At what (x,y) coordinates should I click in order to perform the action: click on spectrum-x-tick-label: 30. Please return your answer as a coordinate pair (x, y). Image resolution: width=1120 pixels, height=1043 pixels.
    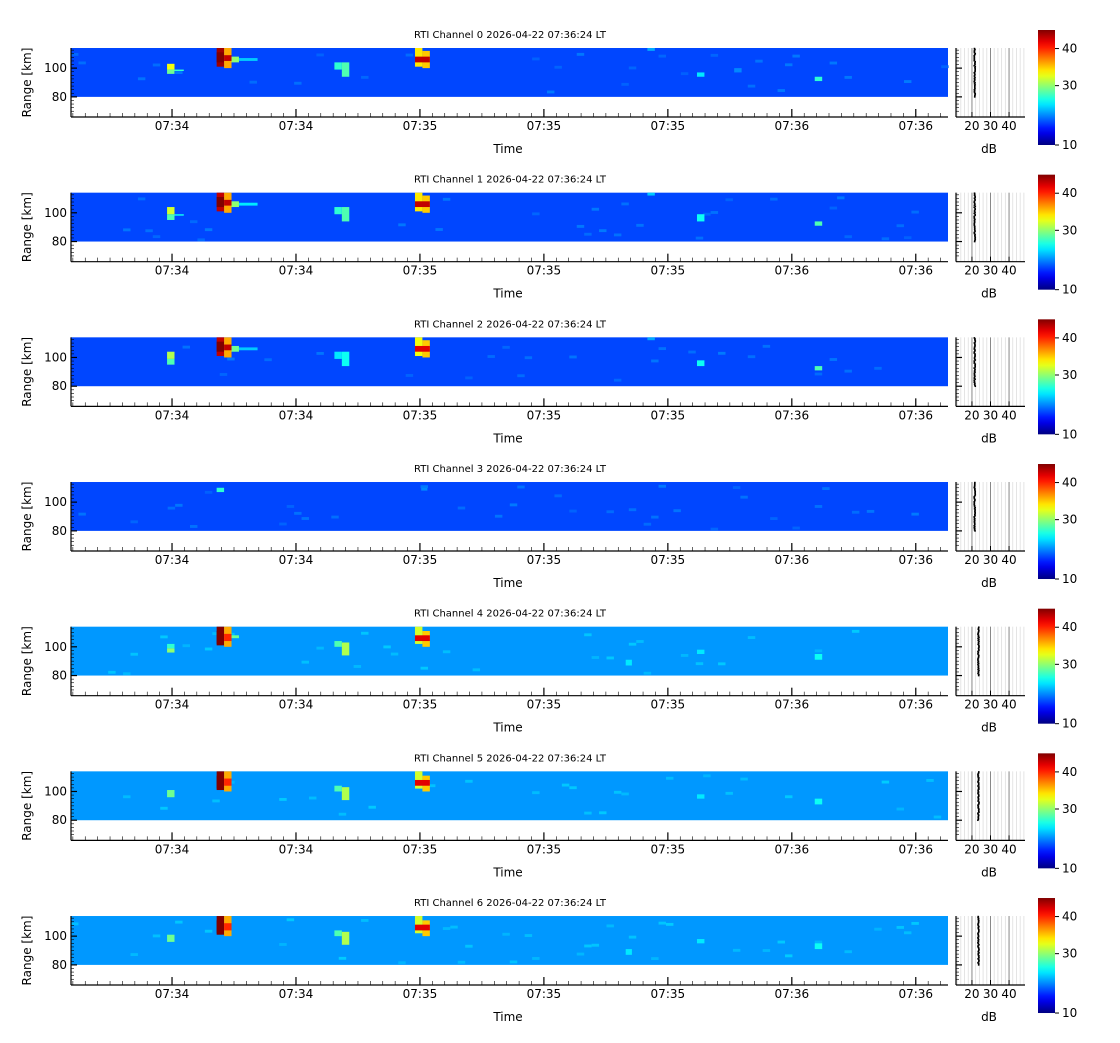
    Looking at the image, I should click on (990, 560).